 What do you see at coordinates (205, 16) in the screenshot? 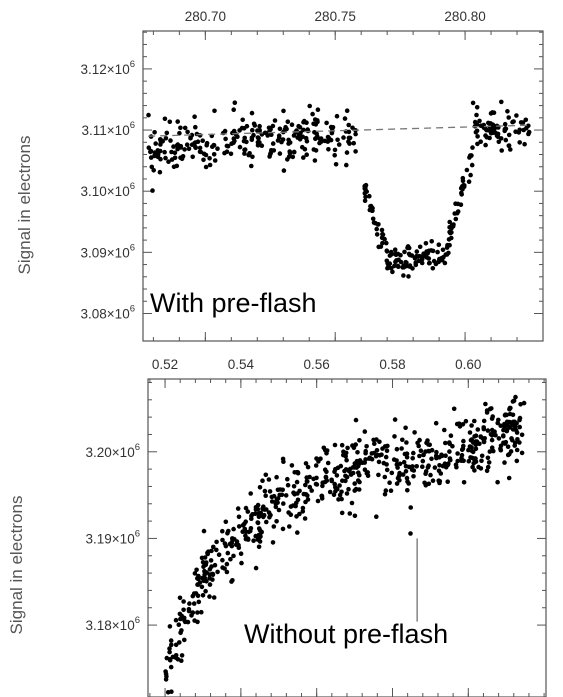
I see `x-tick-label: 280.70` at bounding box center [205, 16].